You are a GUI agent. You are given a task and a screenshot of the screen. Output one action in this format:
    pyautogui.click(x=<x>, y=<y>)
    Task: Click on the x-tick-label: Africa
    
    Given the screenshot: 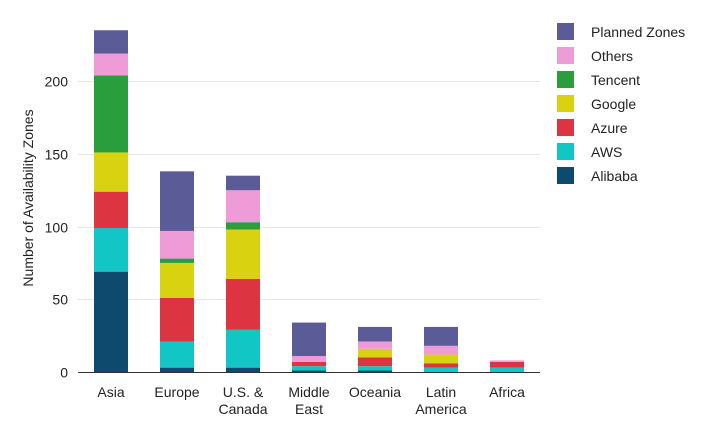 What is the action you would take?
    pyautogui.click(x=507, y=392)
    